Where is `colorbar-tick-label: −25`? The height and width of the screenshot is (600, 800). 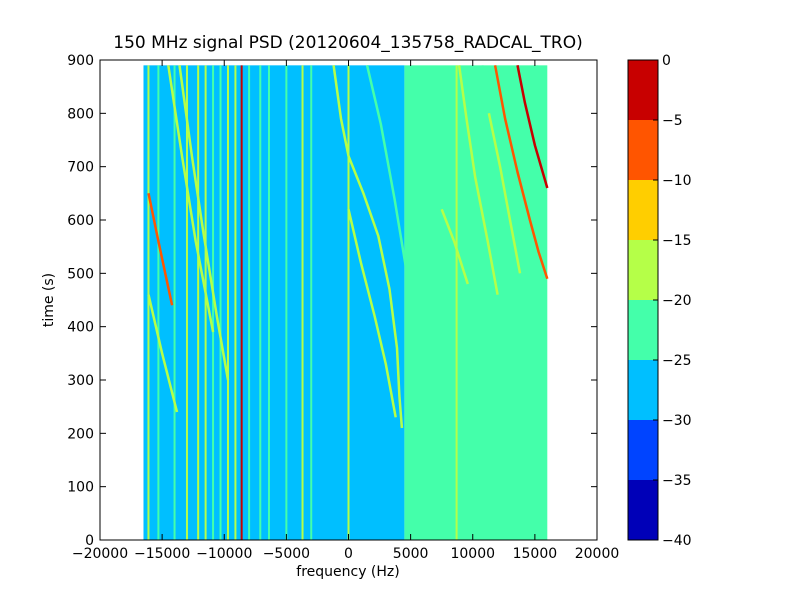
colorbar-tick-label: −25 is located at coordinates (677, 361).